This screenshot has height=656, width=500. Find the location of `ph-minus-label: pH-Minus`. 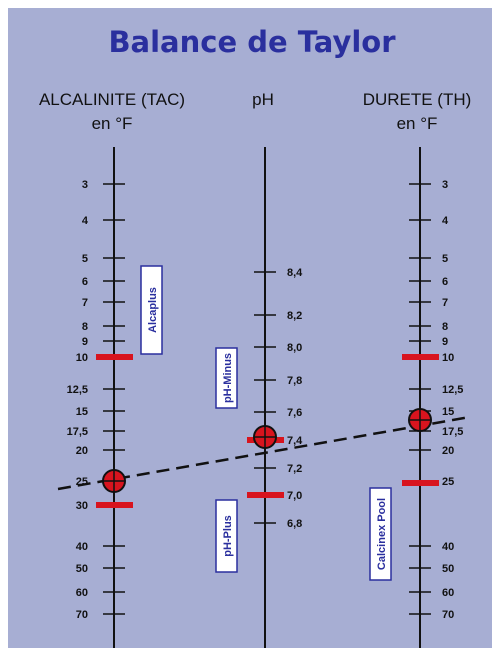

ph-minus-label: pH-Minus is located at coordinates (228, 378).